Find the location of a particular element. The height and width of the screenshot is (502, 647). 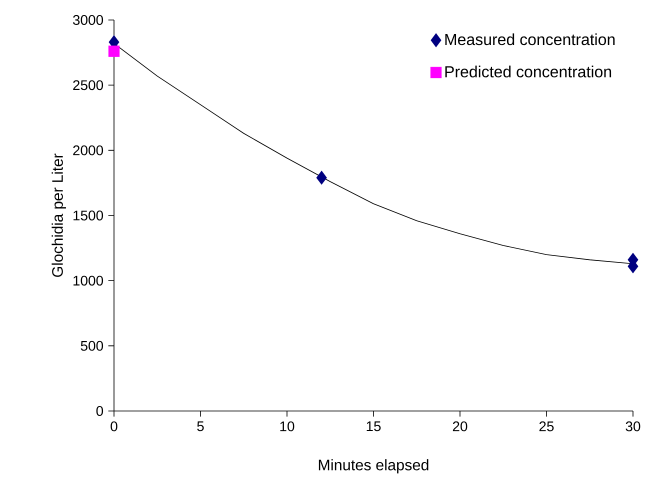

x-tick-label: 10 is located at coordinates (287, 426).